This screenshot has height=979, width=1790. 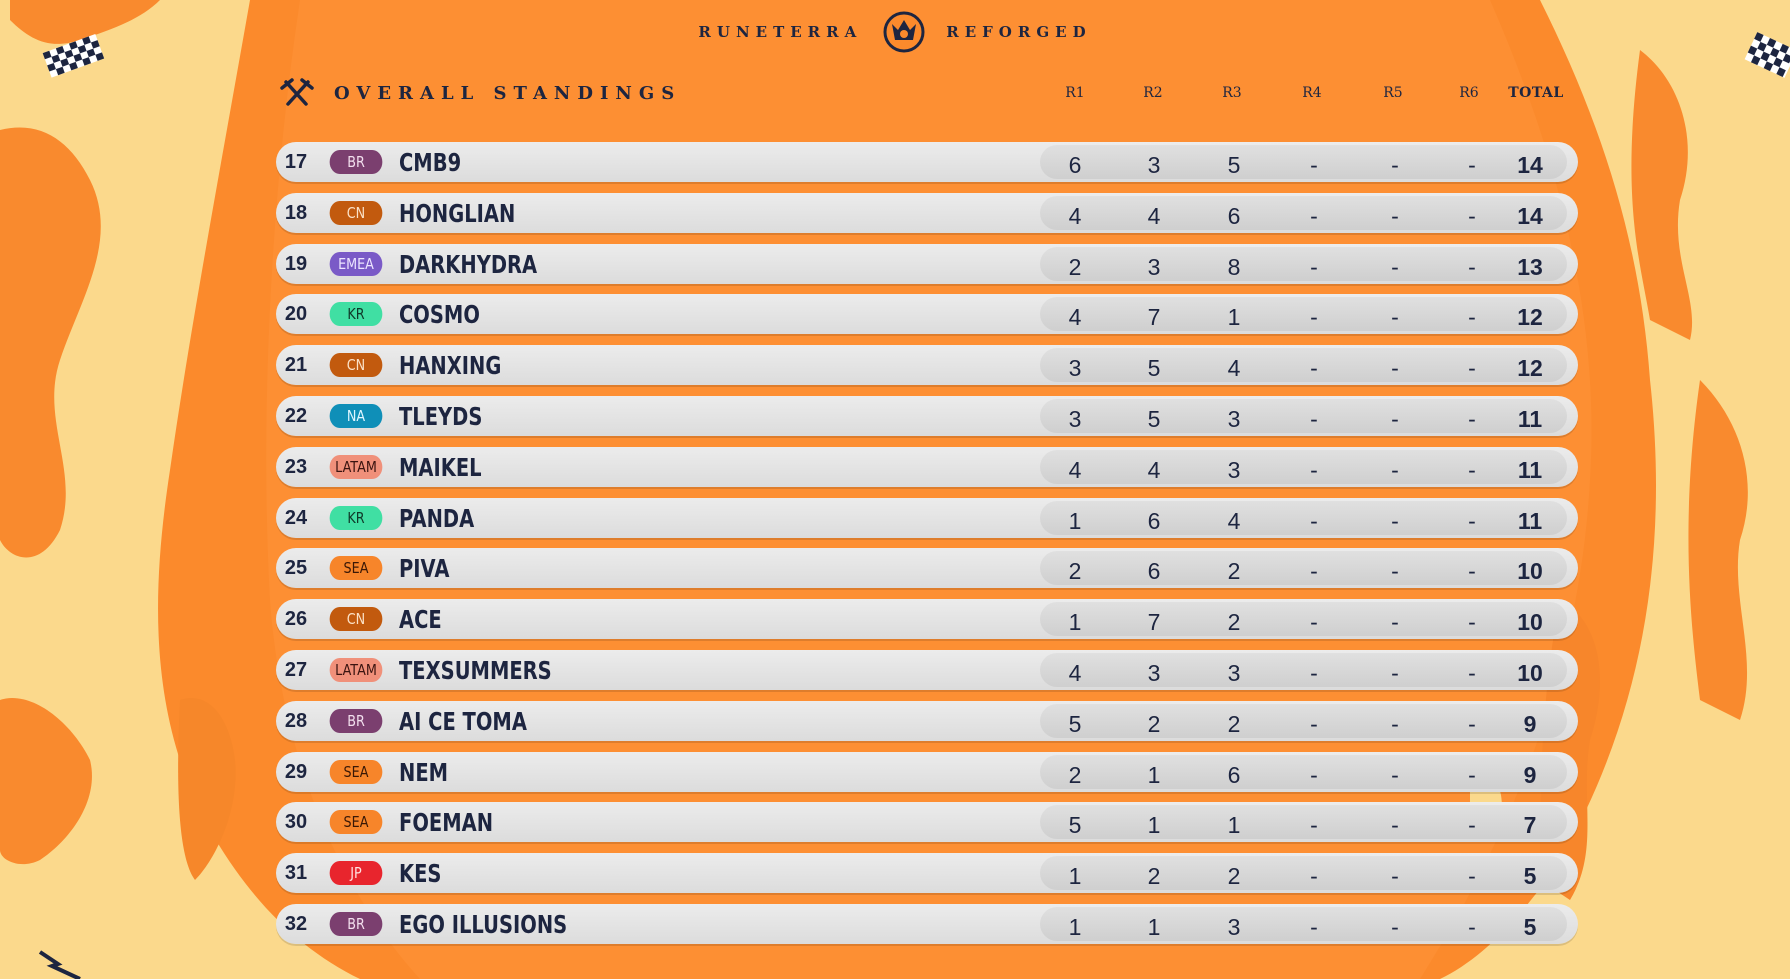 I want to click on score-r2: 5, so click(x=1154, y=419).